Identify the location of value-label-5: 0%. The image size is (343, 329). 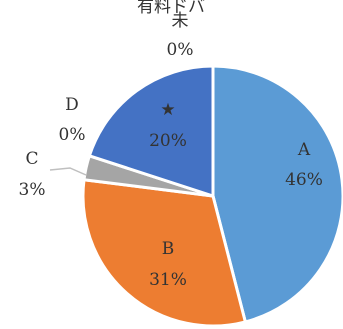
(180, 50).